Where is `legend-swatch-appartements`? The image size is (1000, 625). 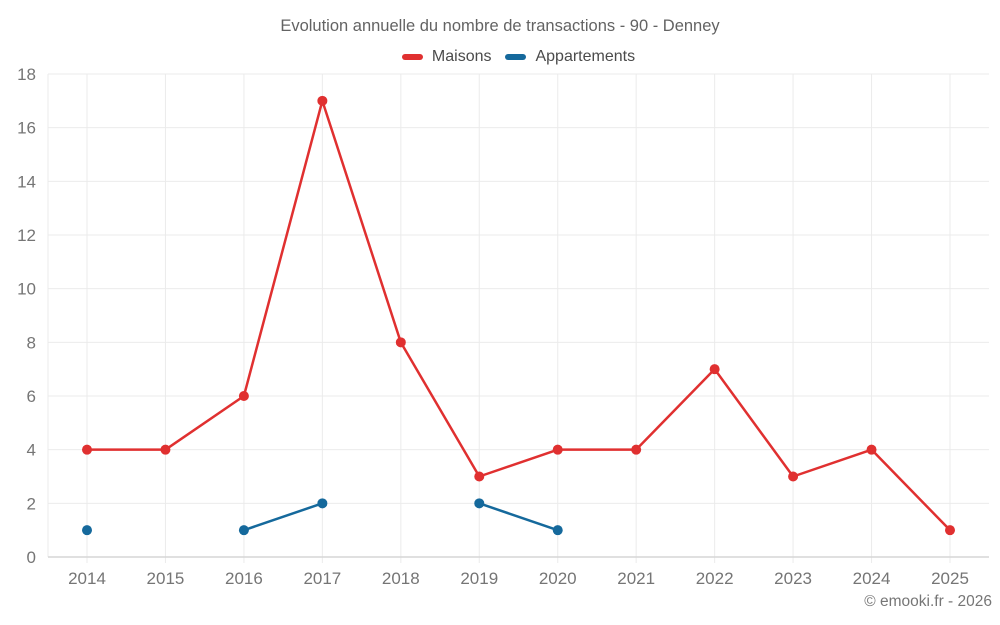 legend-swatch-appartements is located at coordinates (516, 57).